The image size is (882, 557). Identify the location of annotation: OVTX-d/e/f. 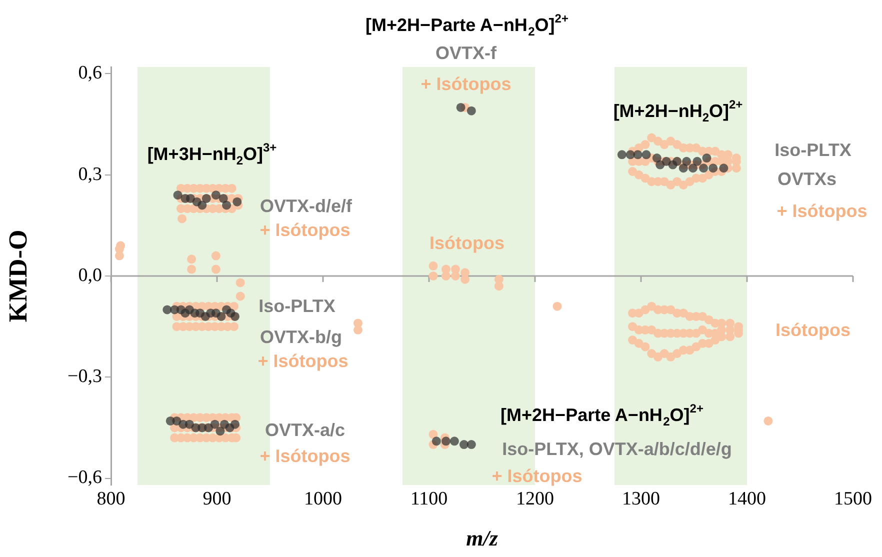
(307, 206).